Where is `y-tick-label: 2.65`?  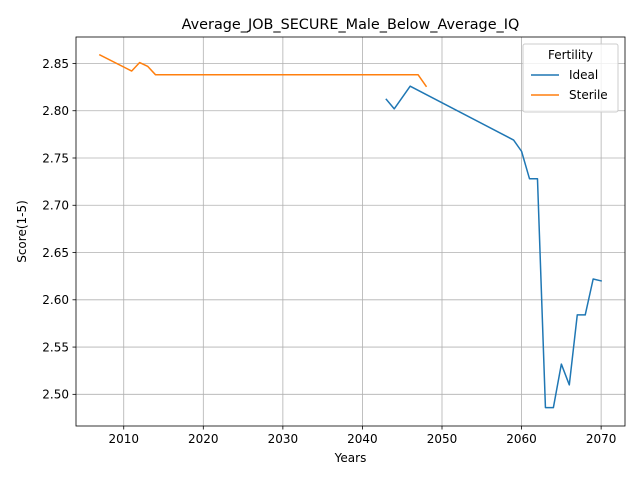 y-tick-label: 2.65 is located at coordinates (55, 253).